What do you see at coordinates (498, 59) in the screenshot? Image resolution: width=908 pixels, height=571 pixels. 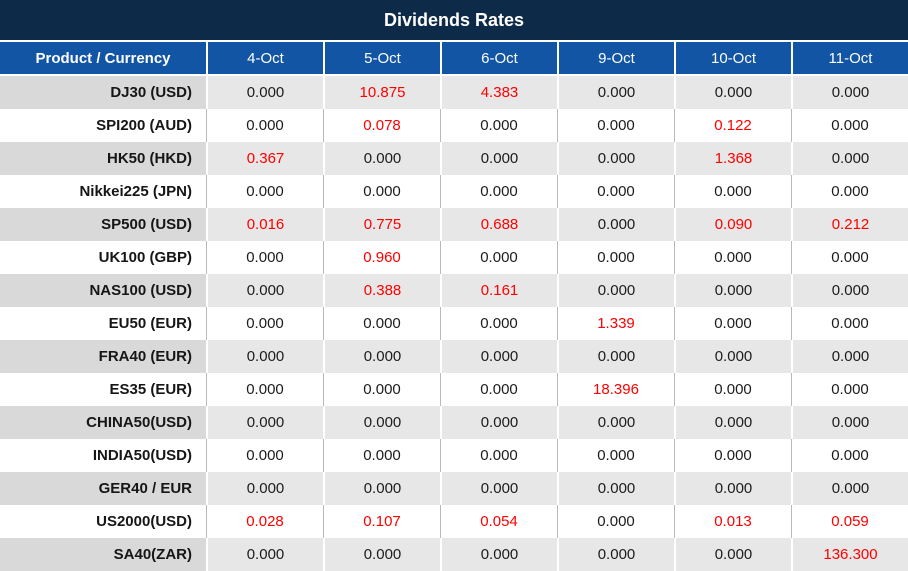 I see `header-date-3: 6-Oct` at bounding box center [498, 59].